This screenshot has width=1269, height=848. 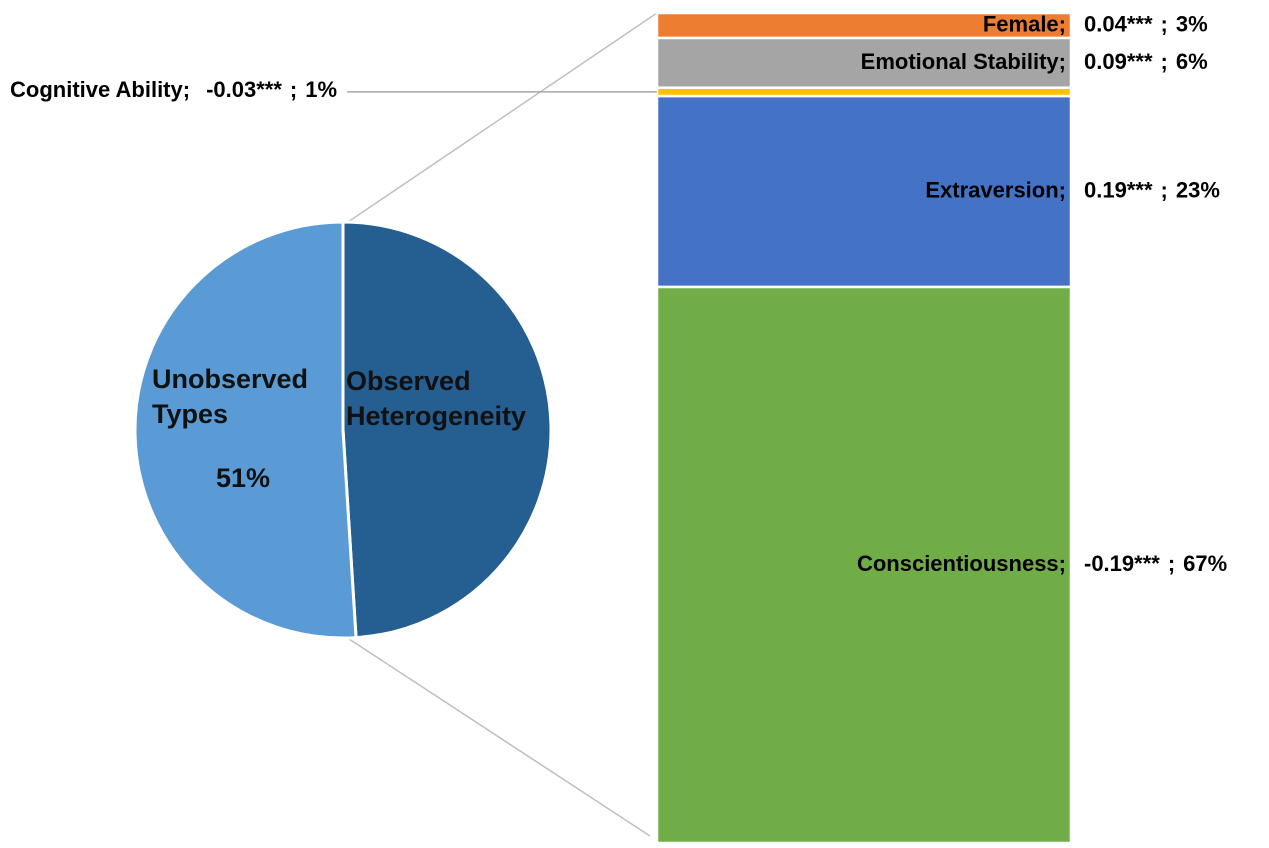 I want to click on coefficient-label: 0.04***, so click(x=1118, y=23).